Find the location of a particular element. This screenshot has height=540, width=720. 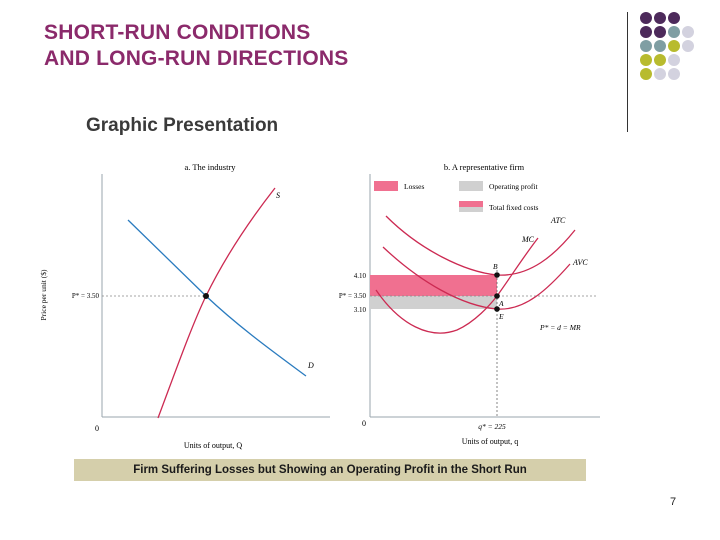

point-e-label: E is located at coordinates (501, 316).